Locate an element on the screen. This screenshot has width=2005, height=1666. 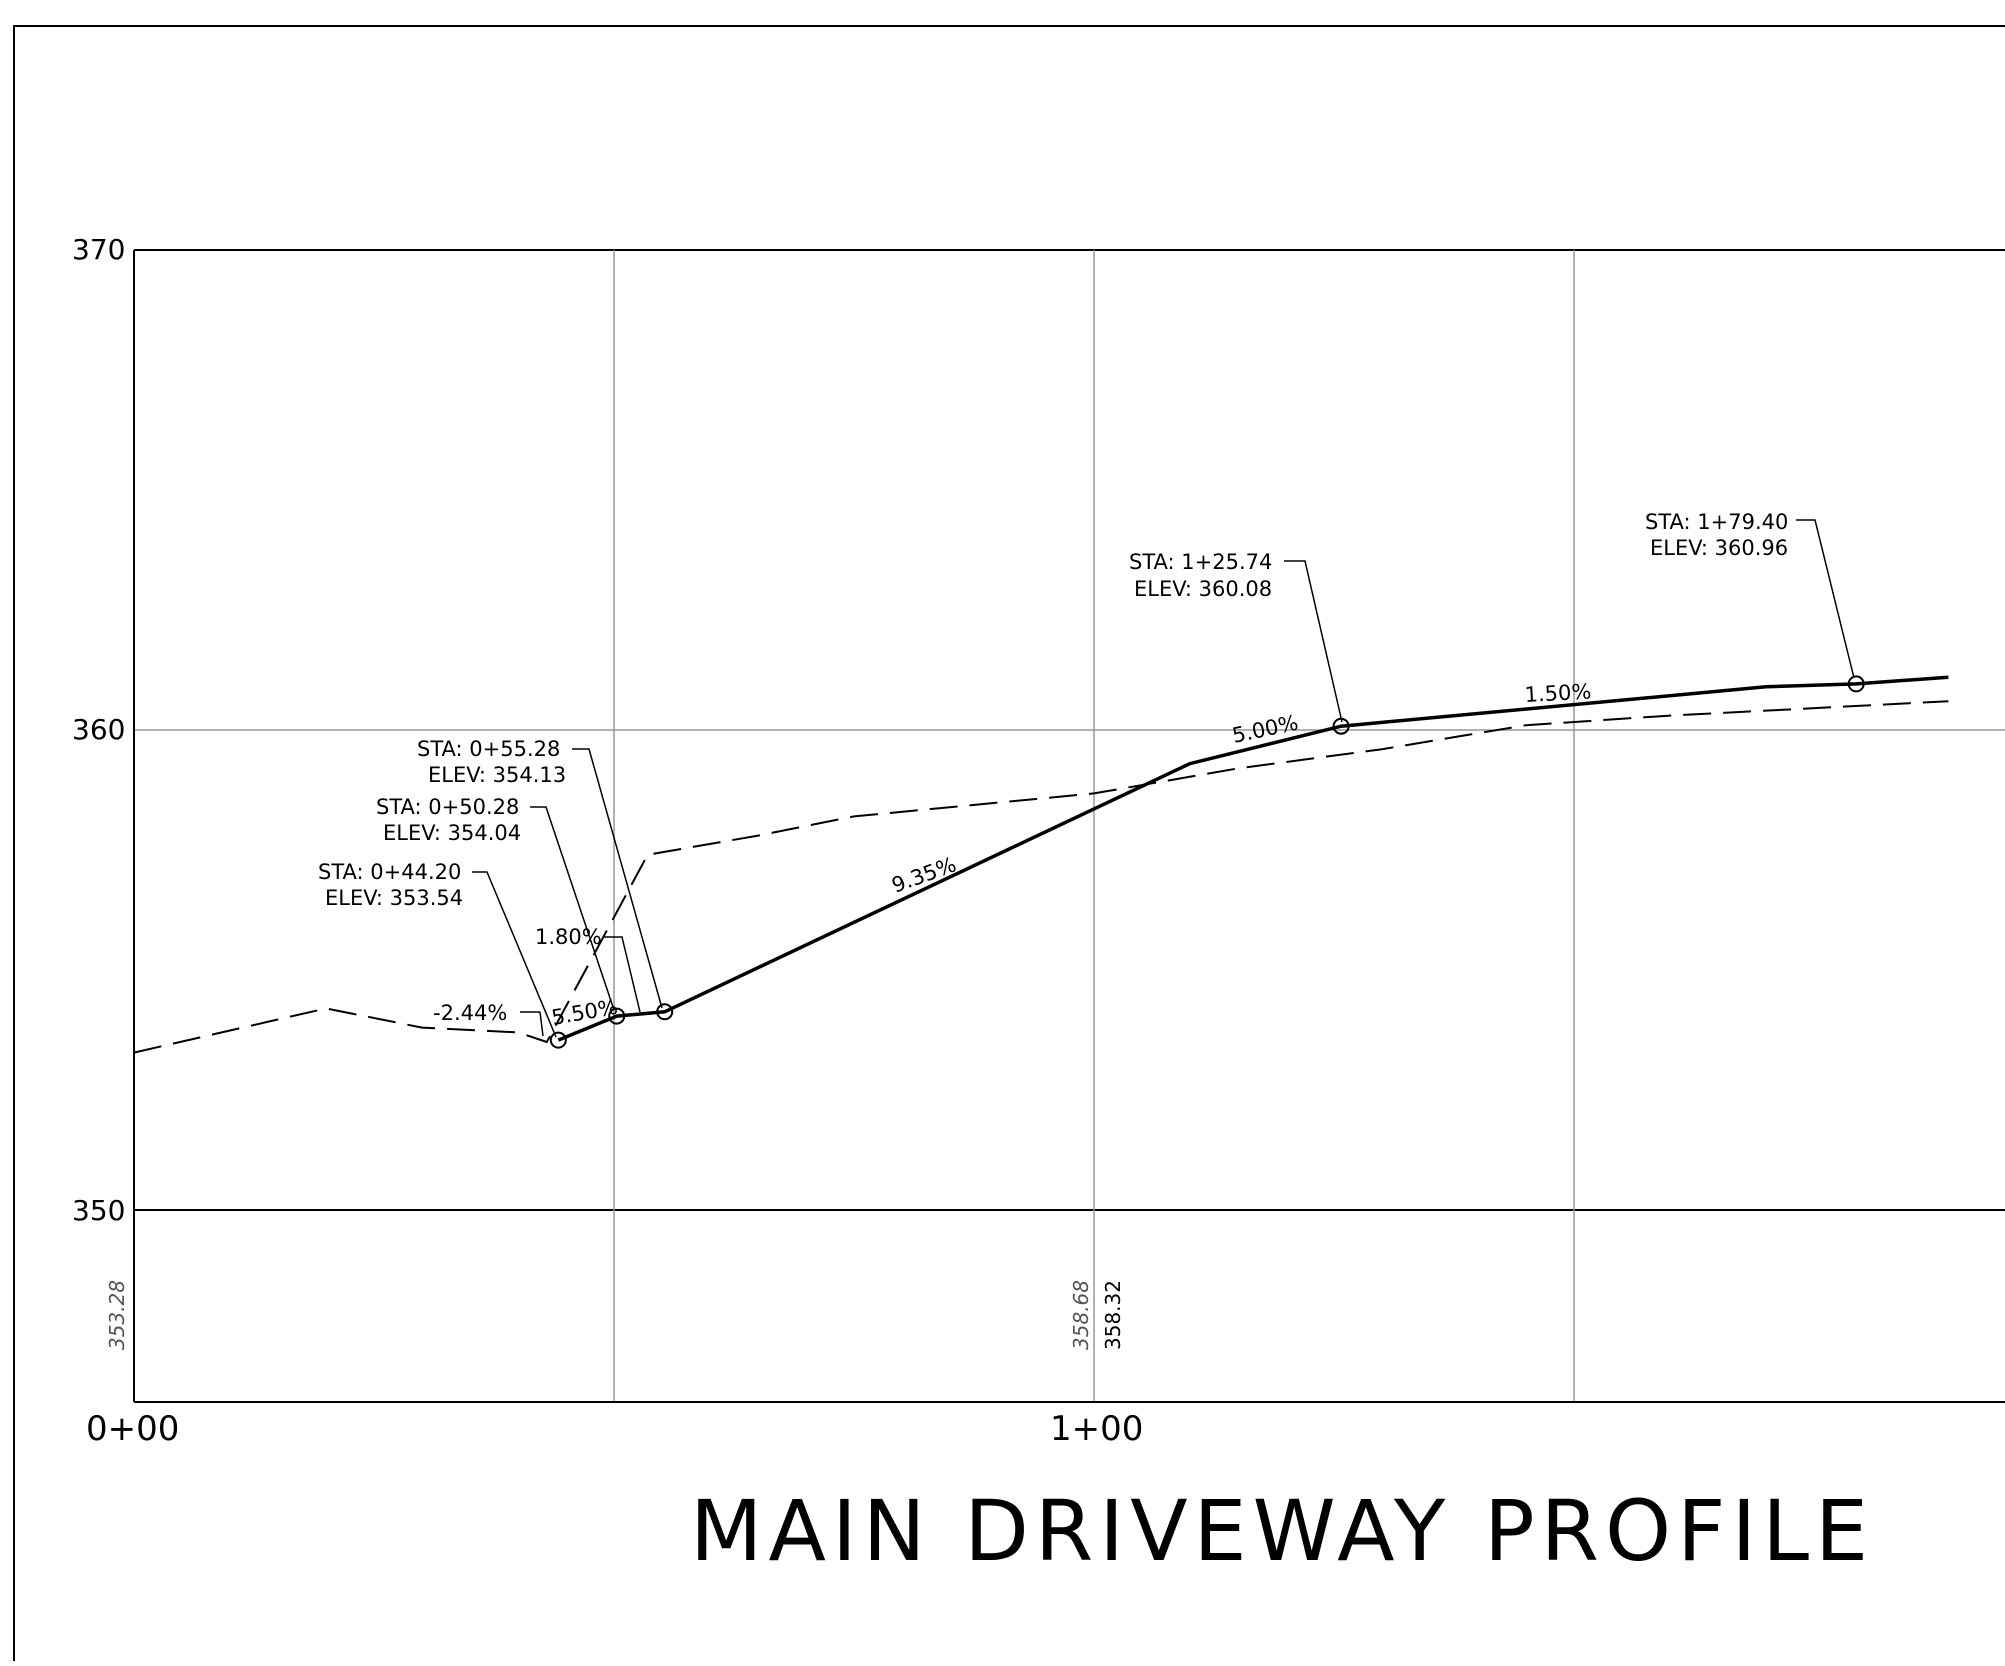
y-tick-370: 370 is located at coordinates (98, 249).